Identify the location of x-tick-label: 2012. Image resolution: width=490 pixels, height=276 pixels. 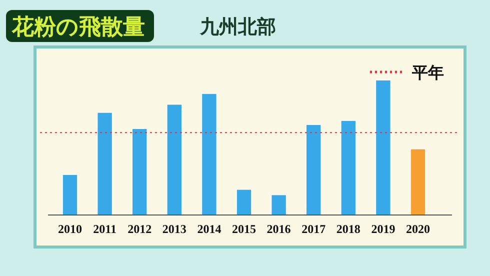
(140, 229).